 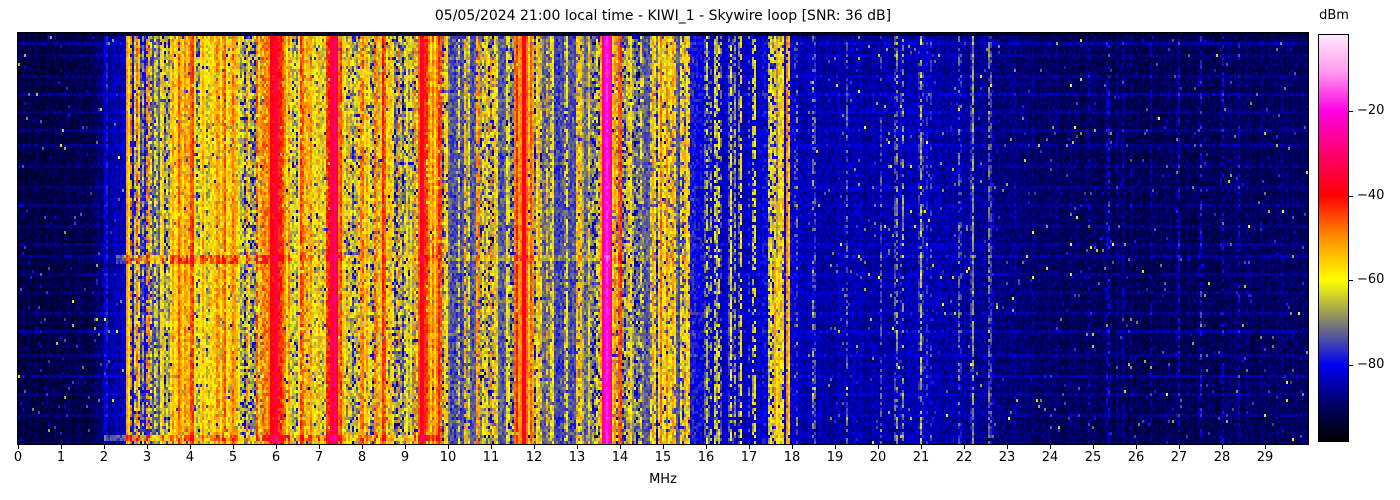 What do you see at coordinates (1136, 457) in the screenshot?
I see `x-tick-label: 26` at bounding box center [1136, 457].